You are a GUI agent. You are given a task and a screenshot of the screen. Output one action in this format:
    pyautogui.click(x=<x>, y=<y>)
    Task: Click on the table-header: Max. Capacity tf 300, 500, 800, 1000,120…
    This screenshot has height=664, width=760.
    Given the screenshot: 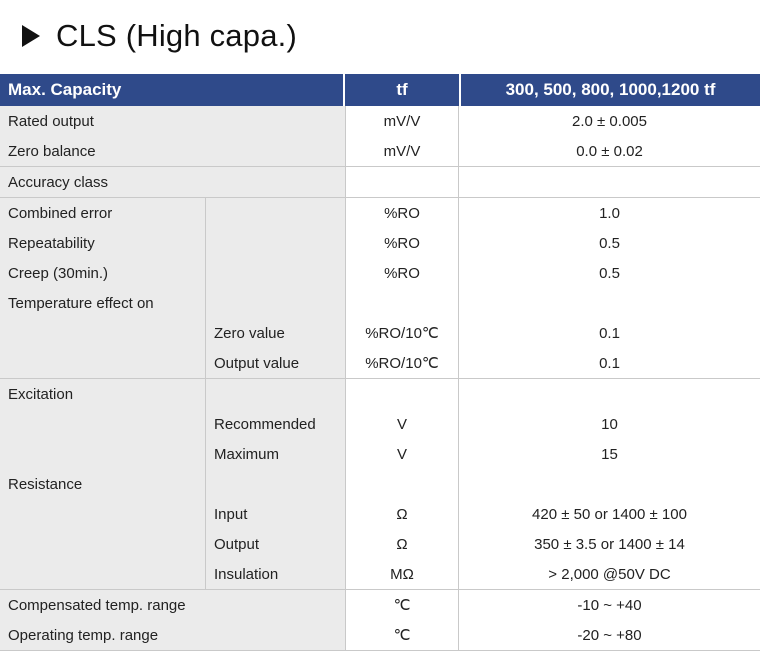 What is the action you would take?
    pyautogui.click(x=380, y=90)
    